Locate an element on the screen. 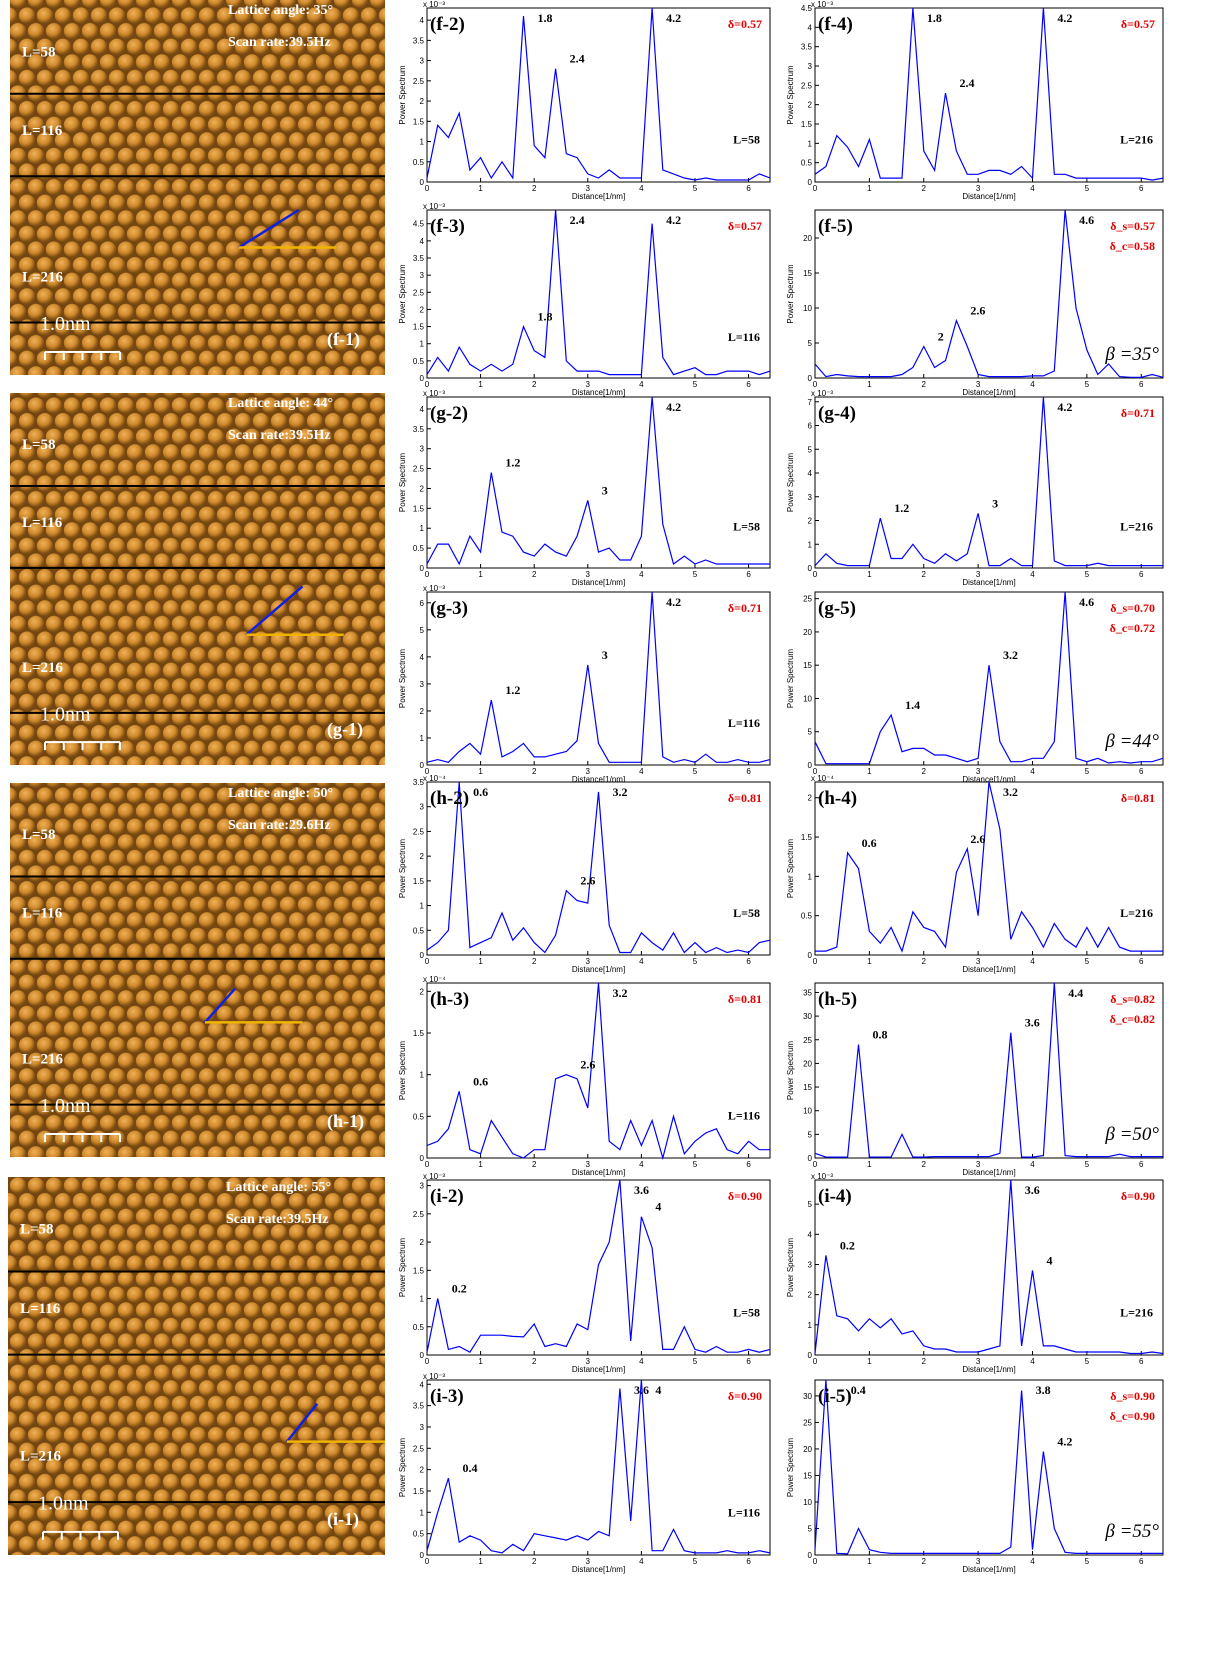 This screenshot has height=1653, width=1228. y-tick-label: 35 is located at coordinates (807, 992).